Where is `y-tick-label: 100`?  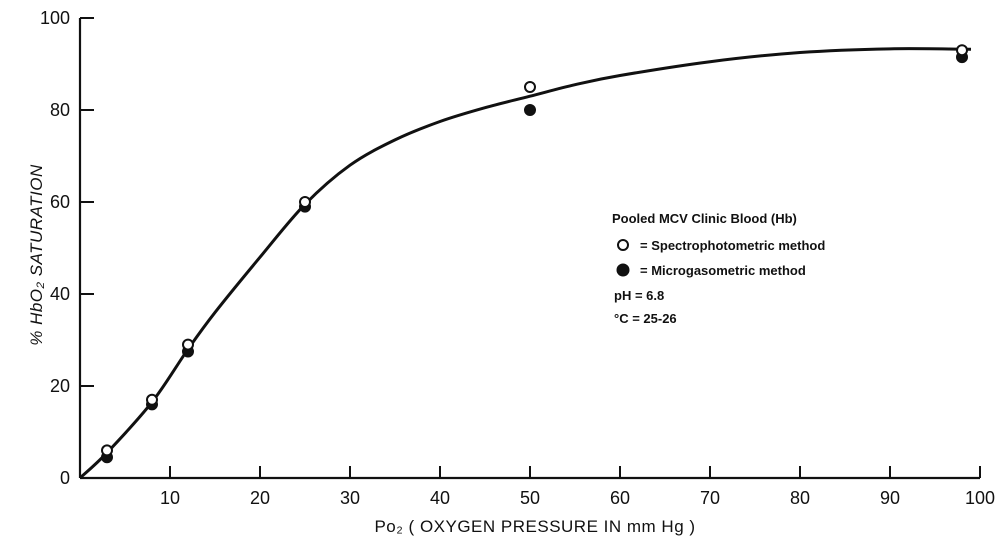 y-tick-label: 100 is located at coordinates (55, 18).